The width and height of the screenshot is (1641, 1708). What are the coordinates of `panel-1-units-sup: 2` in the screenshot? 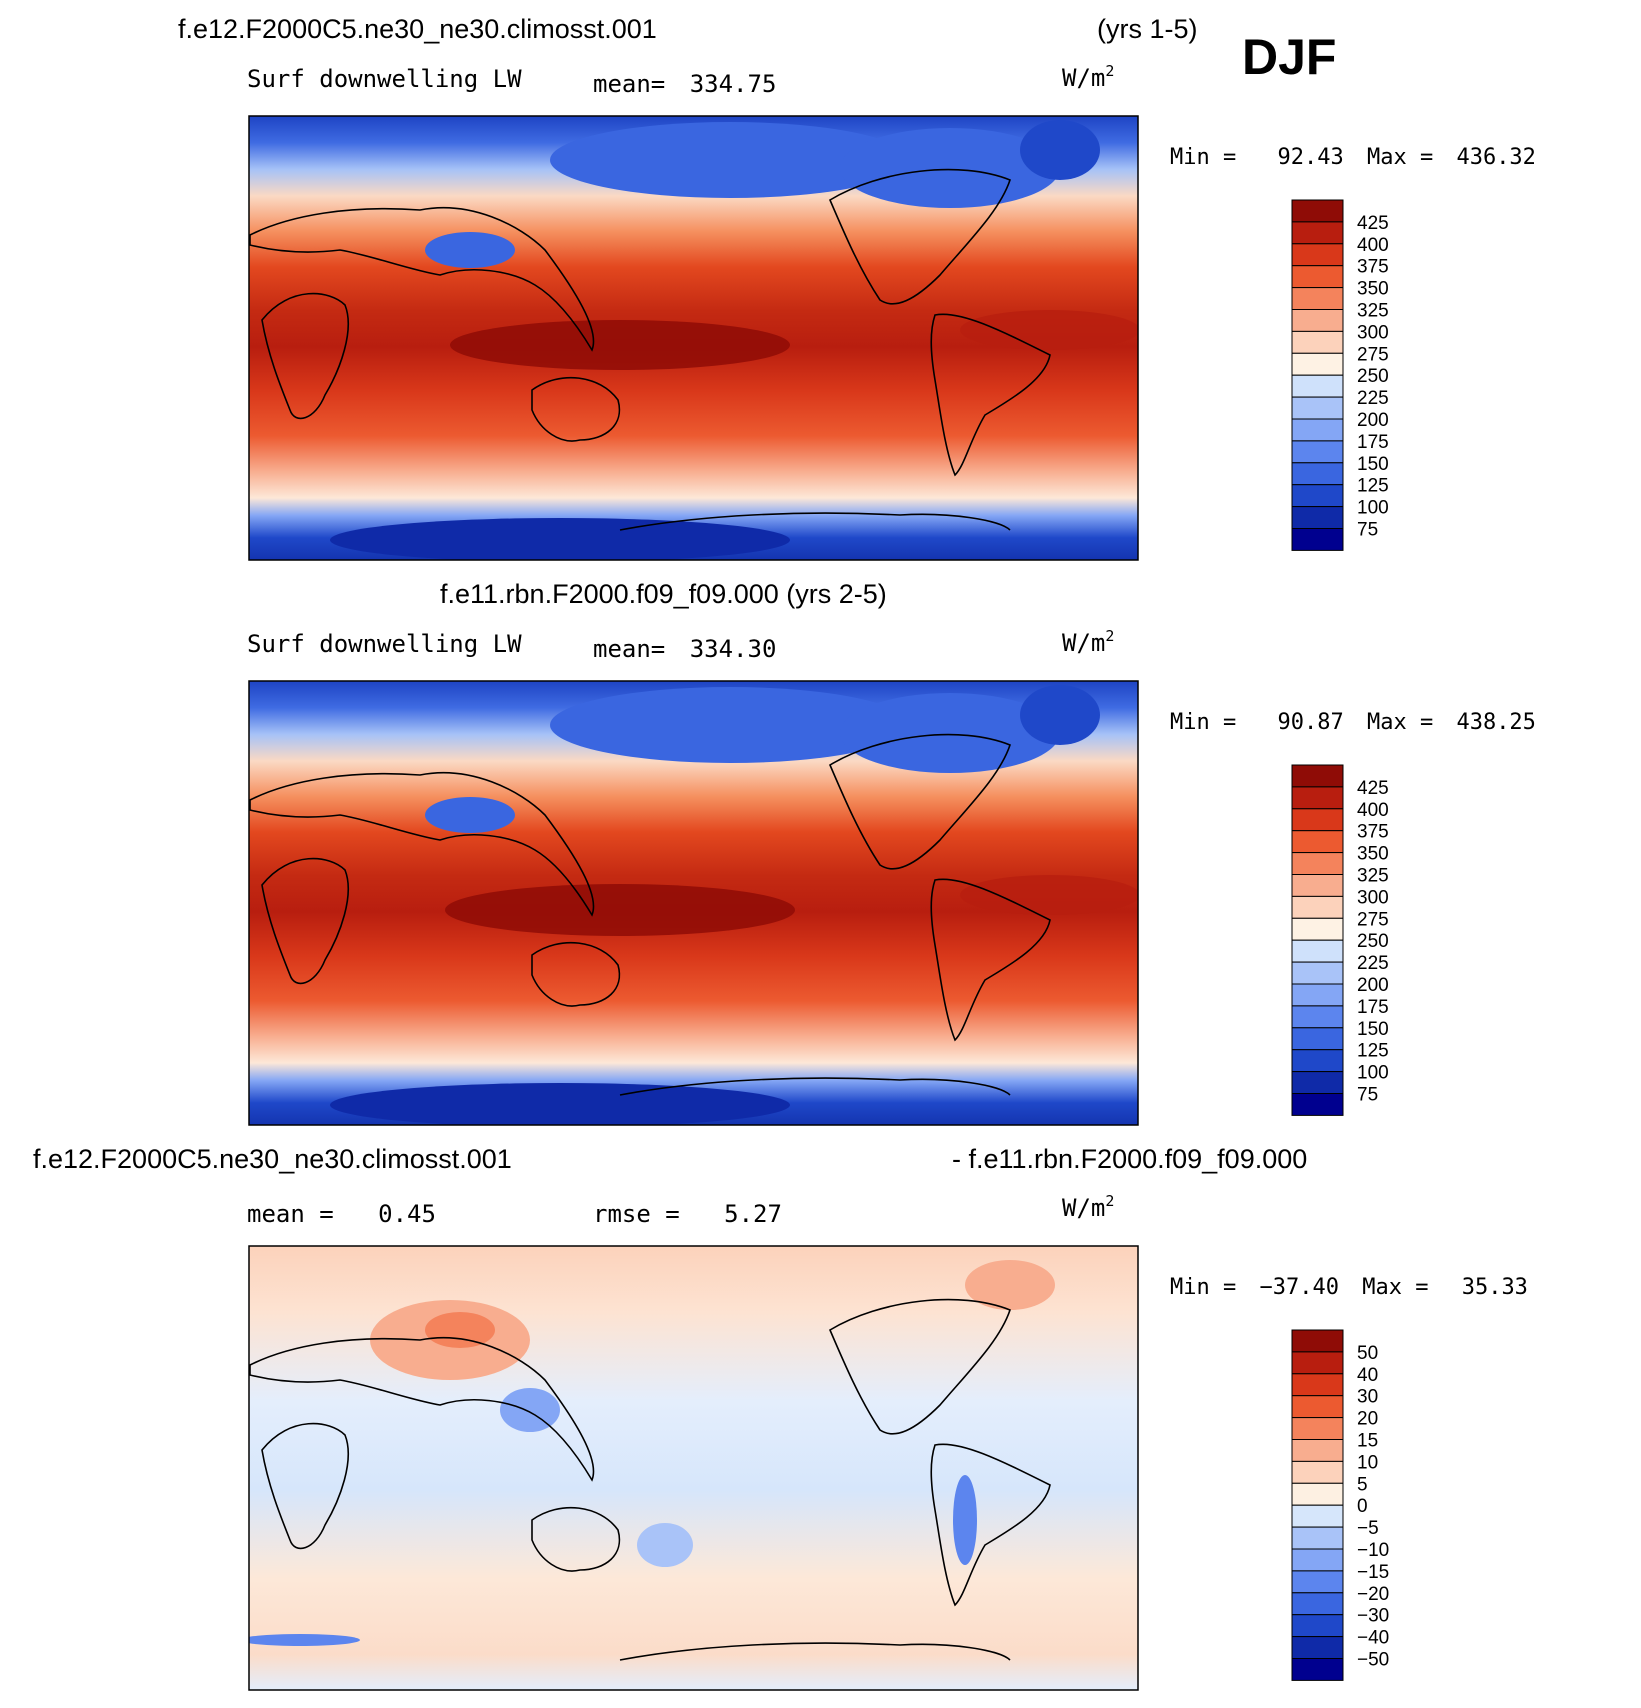 It's located at (1109, 71).